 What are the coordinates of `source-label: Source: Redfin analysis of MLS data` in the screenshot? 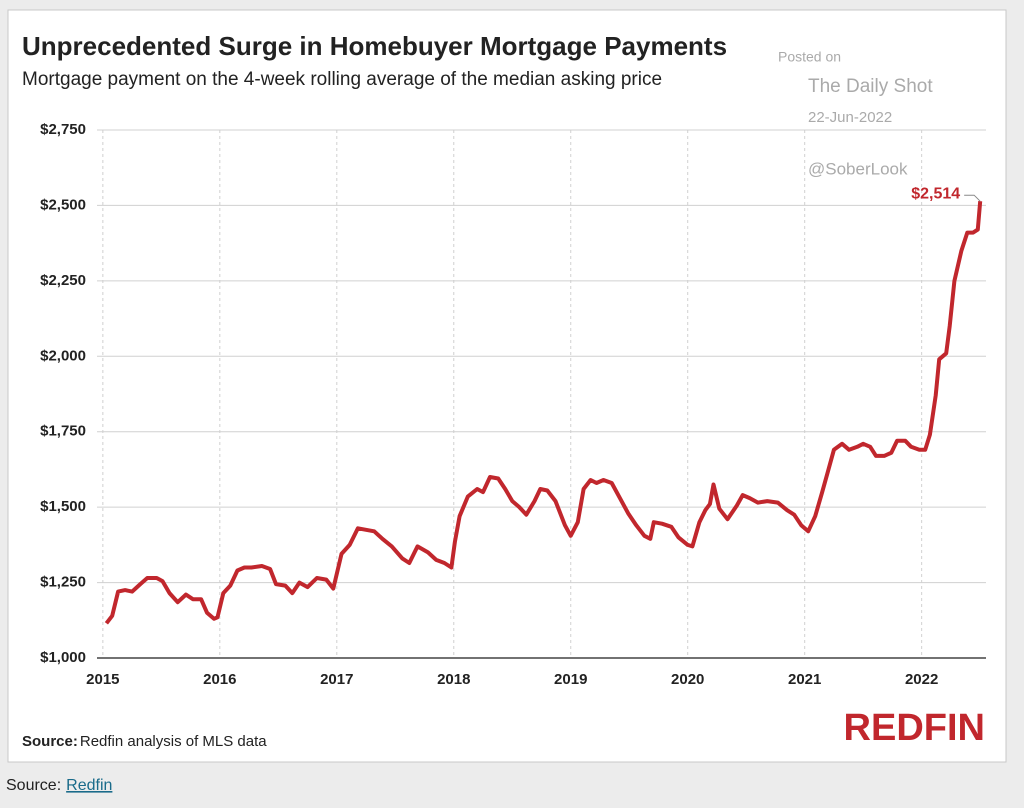 It's located at (144, 741).